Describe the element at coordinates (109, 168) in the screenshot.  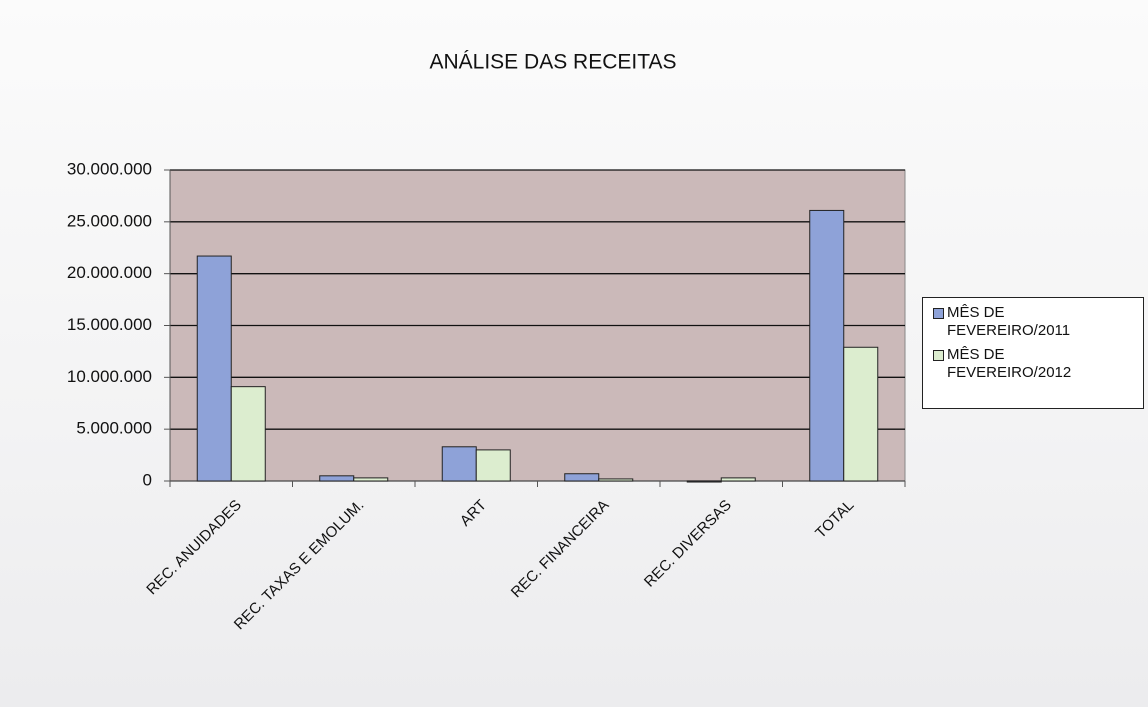
I see `y-tick-label: 30.000.000` at that location.